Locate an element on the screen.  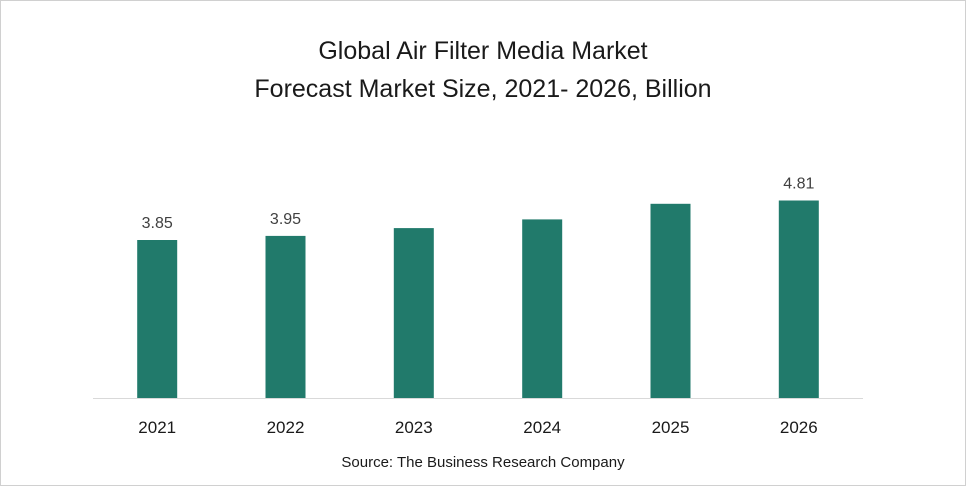
x-tick-label-2022: 2022 is located at coordinates (286, 427).